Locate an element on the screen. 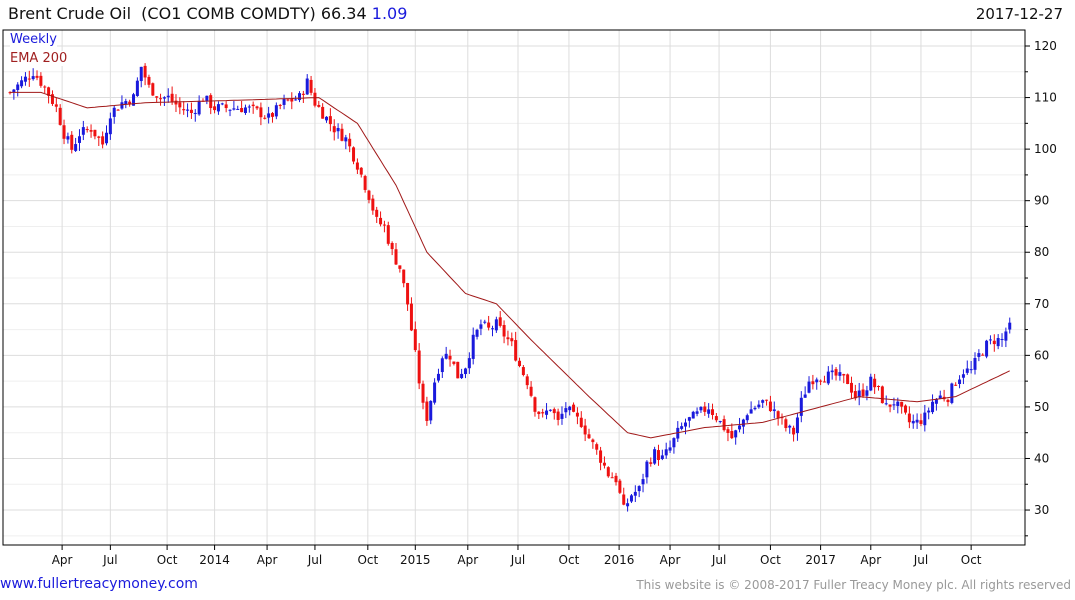  y-tick-label: 110 is located at coordinates (1045, 98).